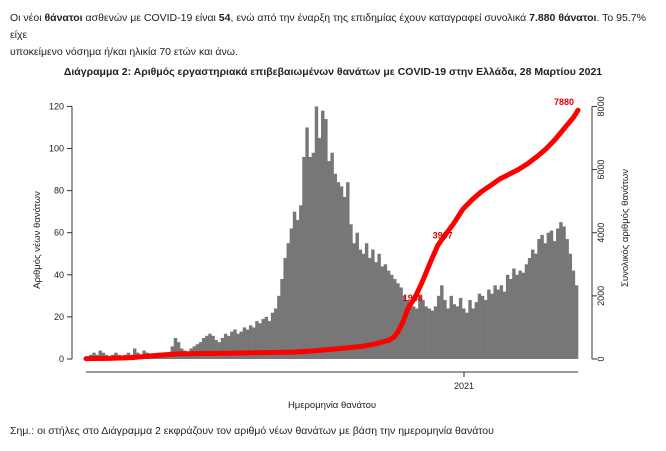 The width and height of the screenshot is (666, 451). Describe the element at coordinates (328, 26) in the screenshot. I see `summary-text: . Το 95.7% είχε` at that location.